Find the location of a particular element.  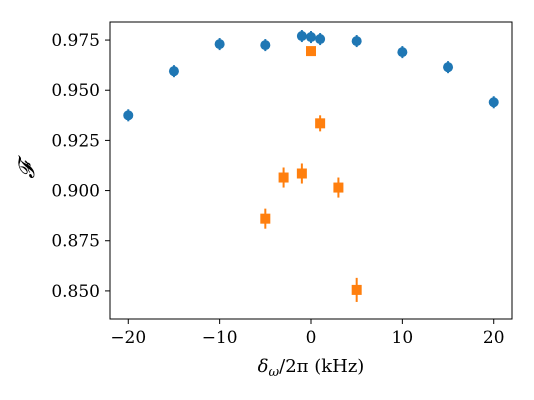

x-axis-label-rest: /2π (kHz) is located at coordinates (321, 366).